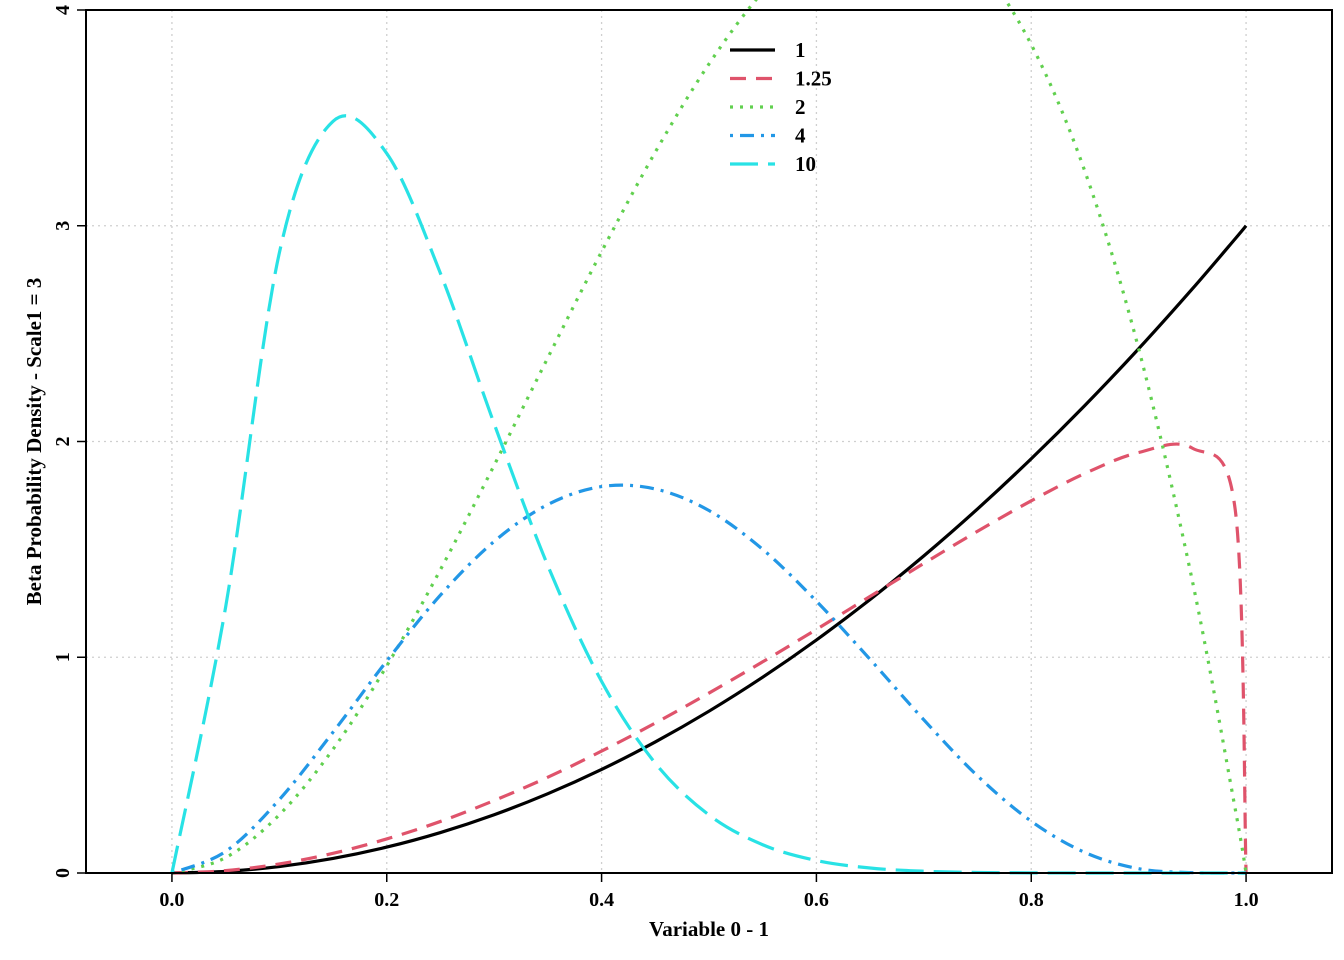  What do you see at coordinates (781, 107) in the screenshot?
I see `legend: 1 1.25 2 4 10` at bounding box center [781, 107].